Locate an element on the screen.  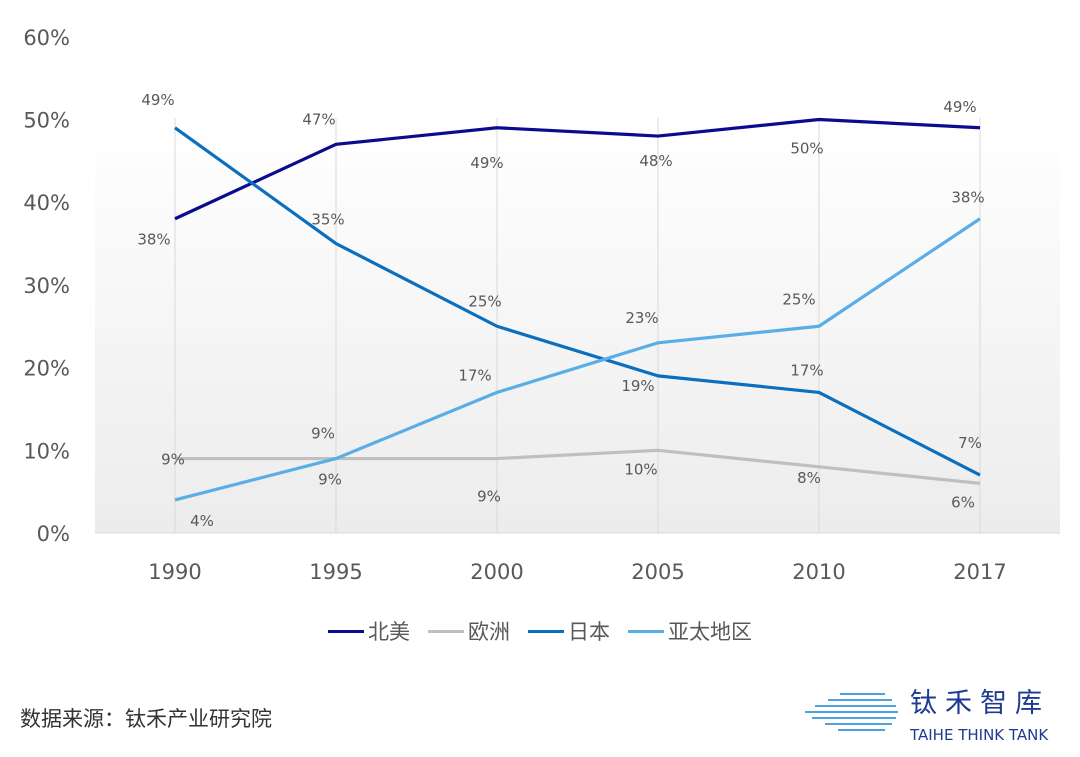
y-tick-label: 10% is located at coordinates (46, 451).